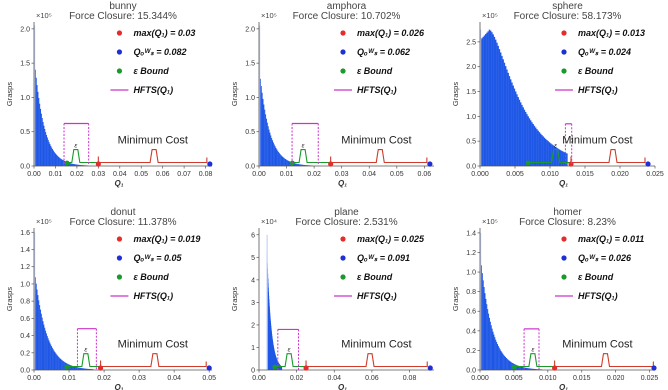  What do you see at coordinates (25, 267) in the screenshot?
I see `y-tick-label: 1.2` at bounding box center [25, 267].